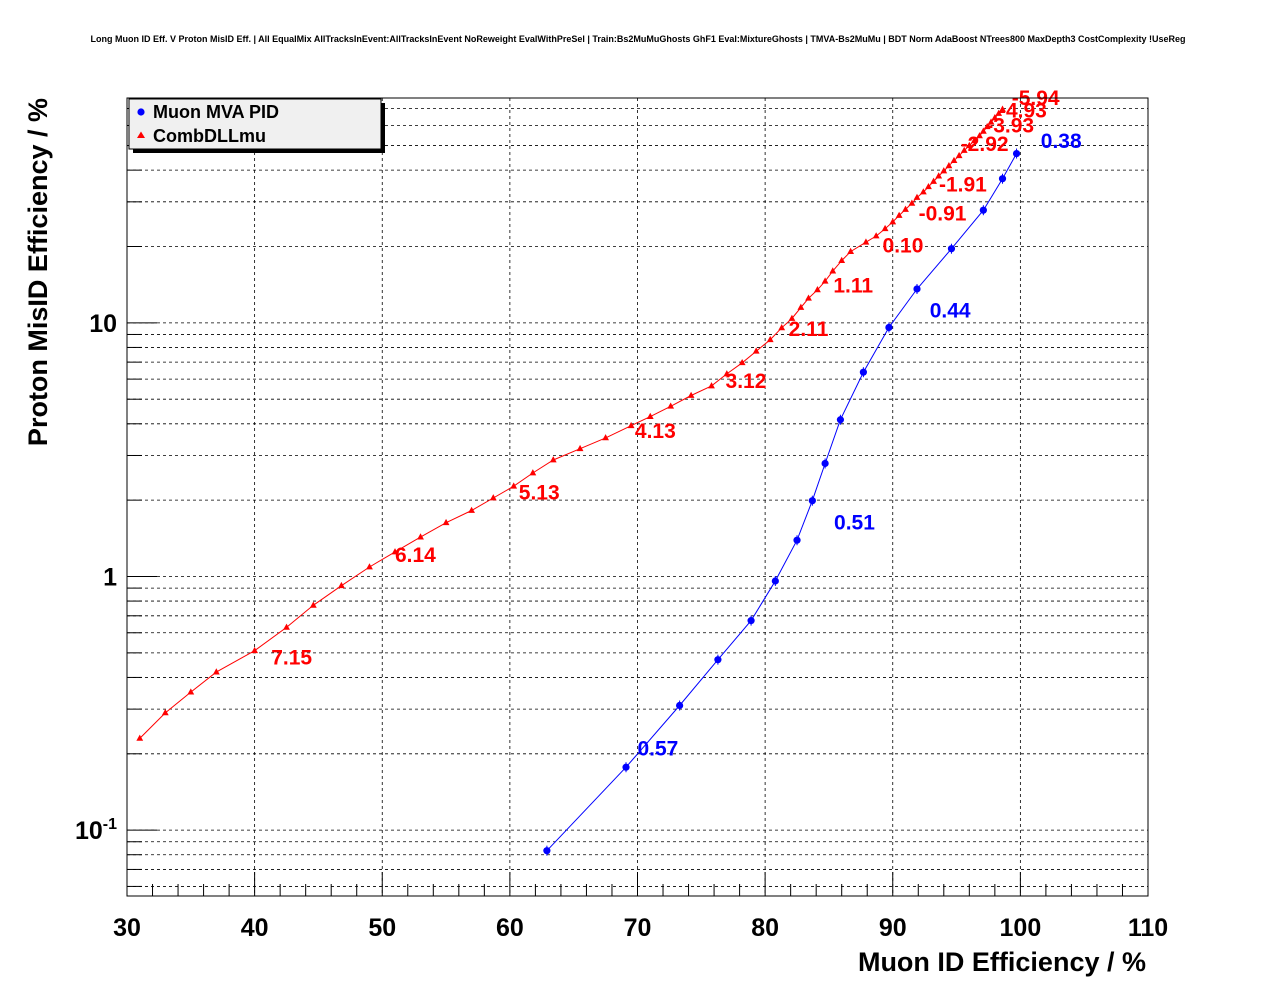  Describe the element at coordinates (141, 134) in the screenshot. I see `legend-marker-dll` at that location.